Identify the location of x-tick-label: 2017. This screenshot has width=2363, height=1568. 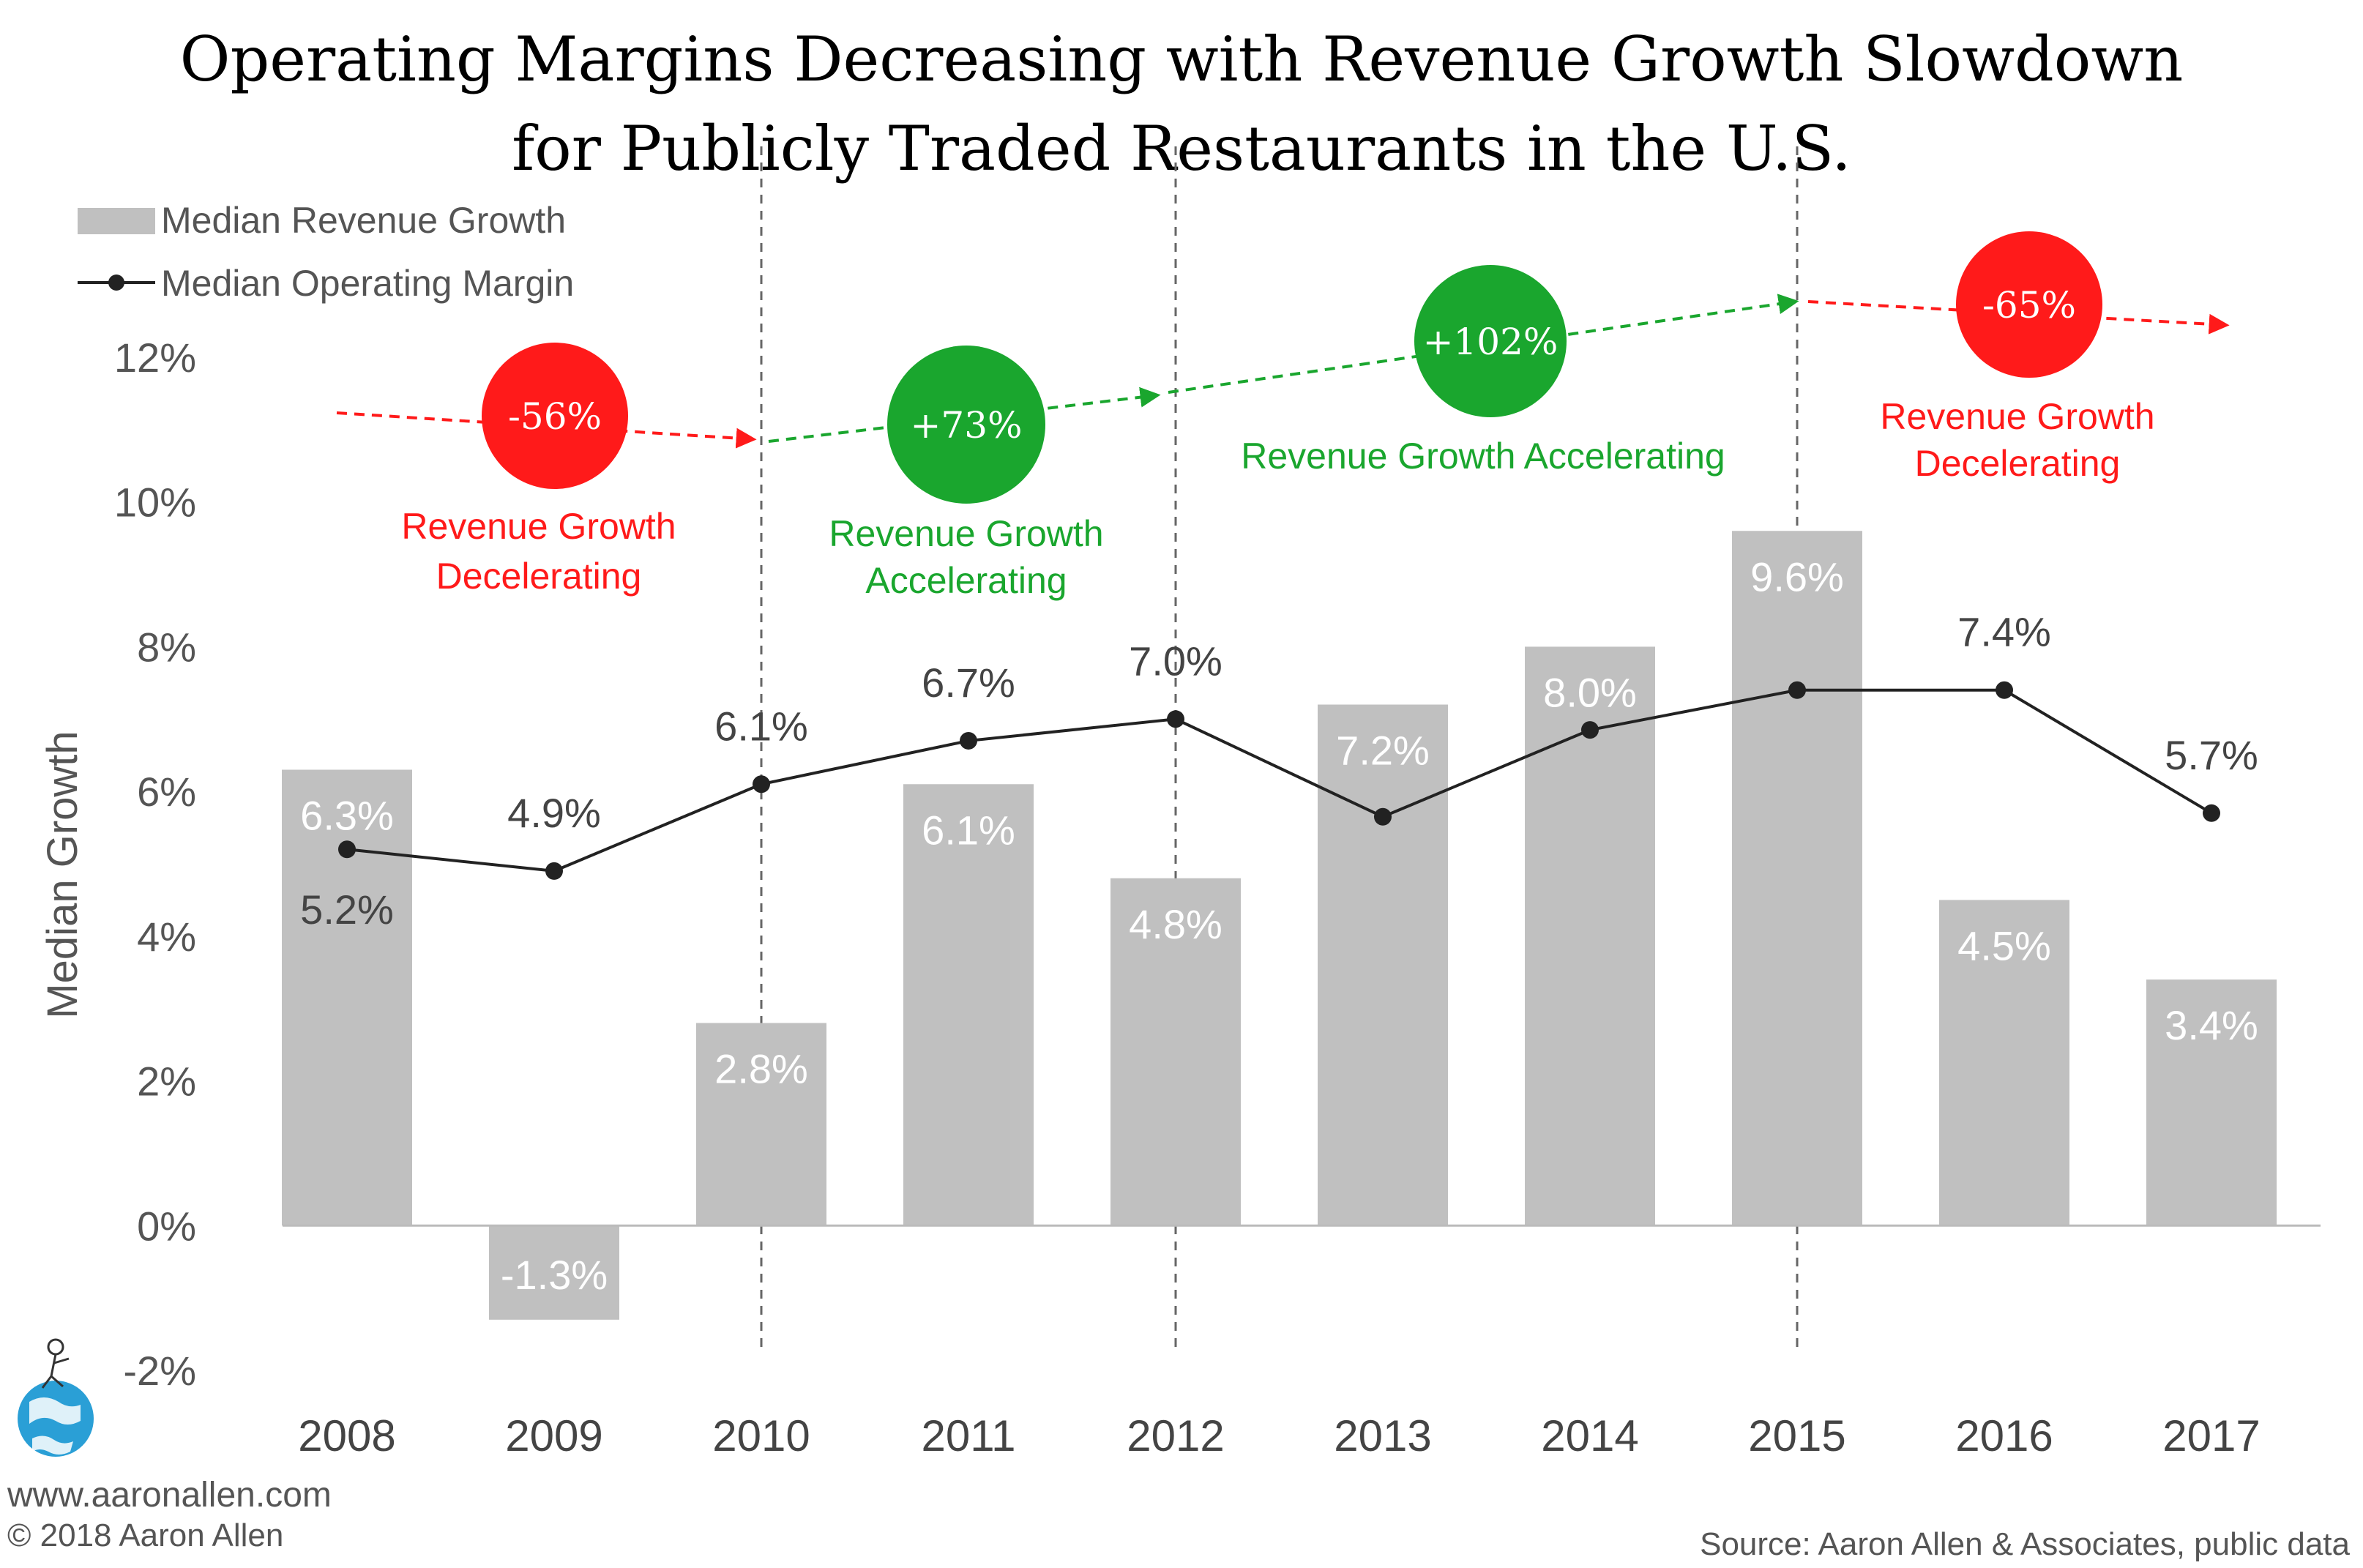
(2211, 1435).